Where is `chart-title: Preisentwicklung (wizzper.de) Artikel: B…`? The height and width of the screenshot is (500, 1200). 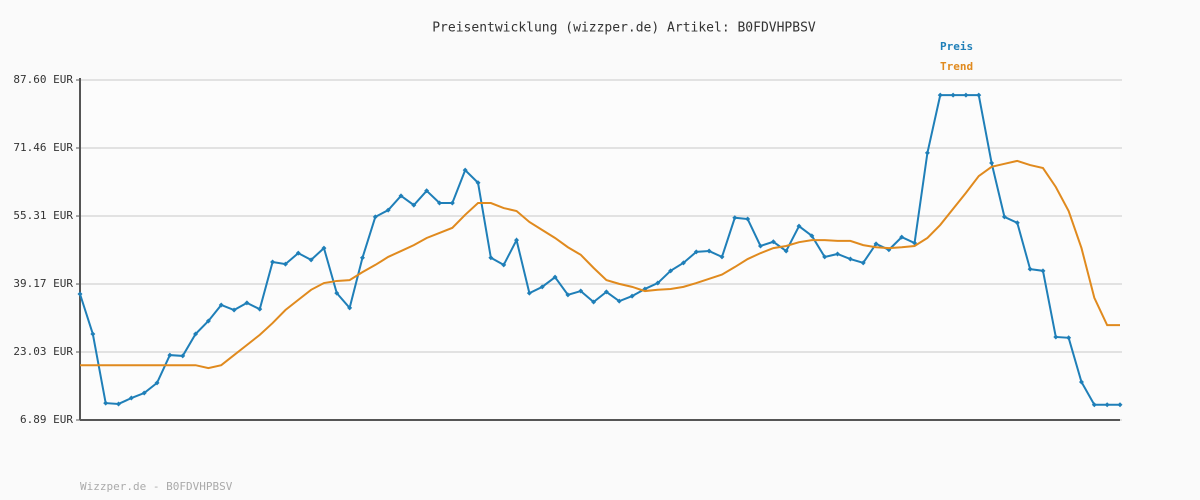
chart-title: Preisentwicklung (wizzper.de) Artikel: B… is located at coordinates (624, 28).